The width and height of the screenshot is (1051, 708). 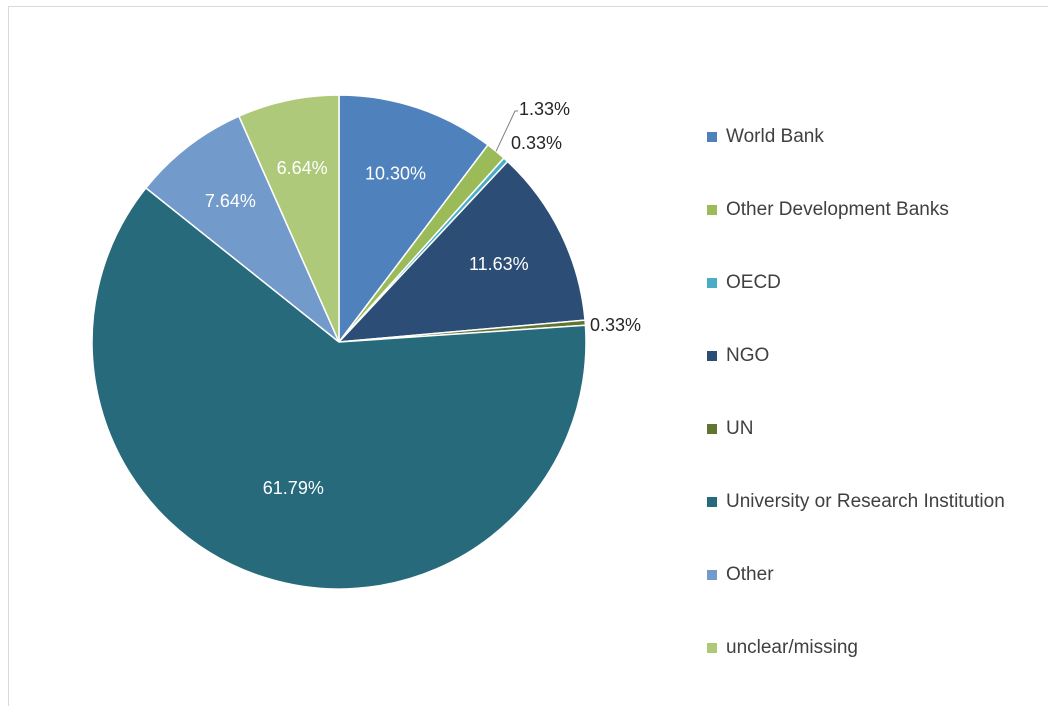 I want to click on data-label-university-or-research-institution: 61.79%, so click(x=293, y=488).